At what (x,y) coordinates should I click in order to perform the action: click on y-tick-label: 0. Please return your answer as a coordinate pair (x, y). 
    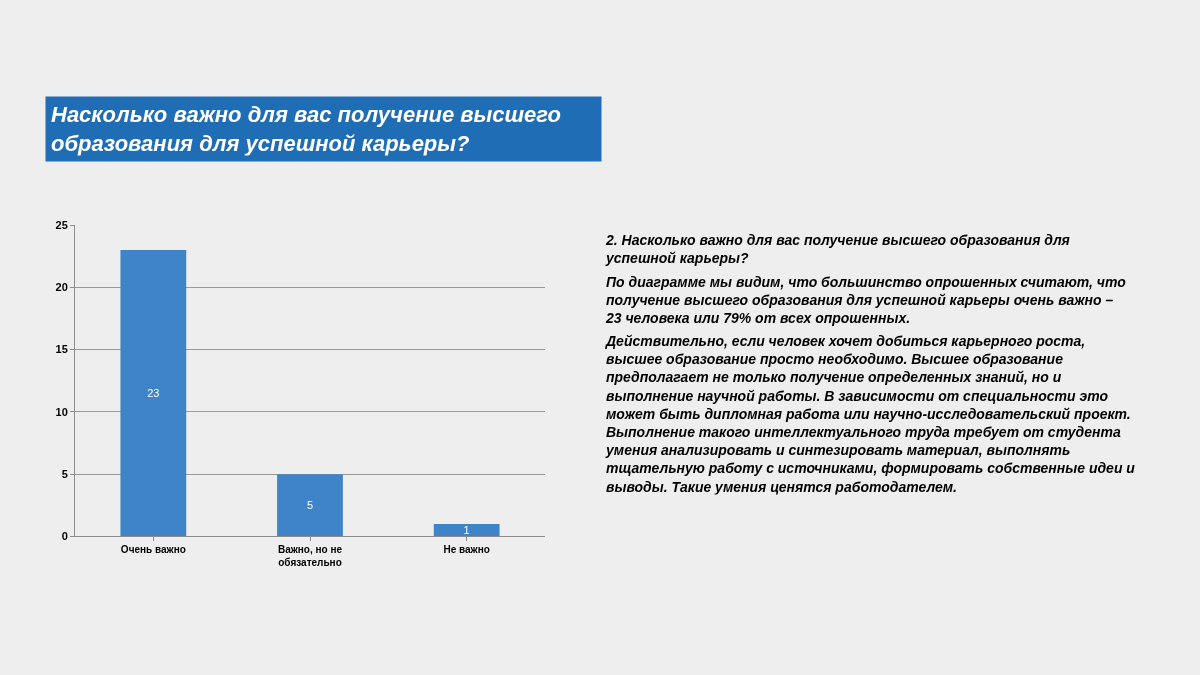
    Looking at the image, I should click on (64, 536).